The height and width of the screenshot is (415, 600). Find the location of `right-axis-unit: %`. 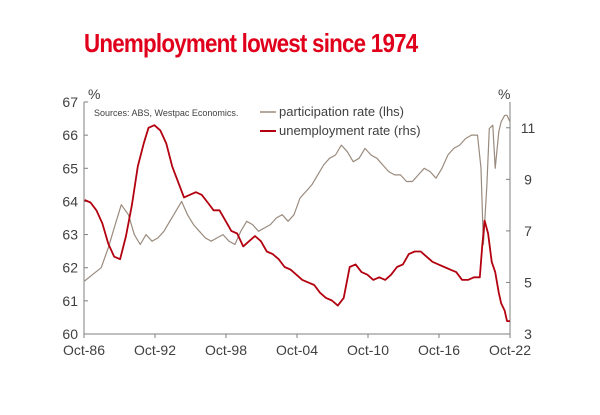

right-axis-unit: % is located at coordinates (504, 94).